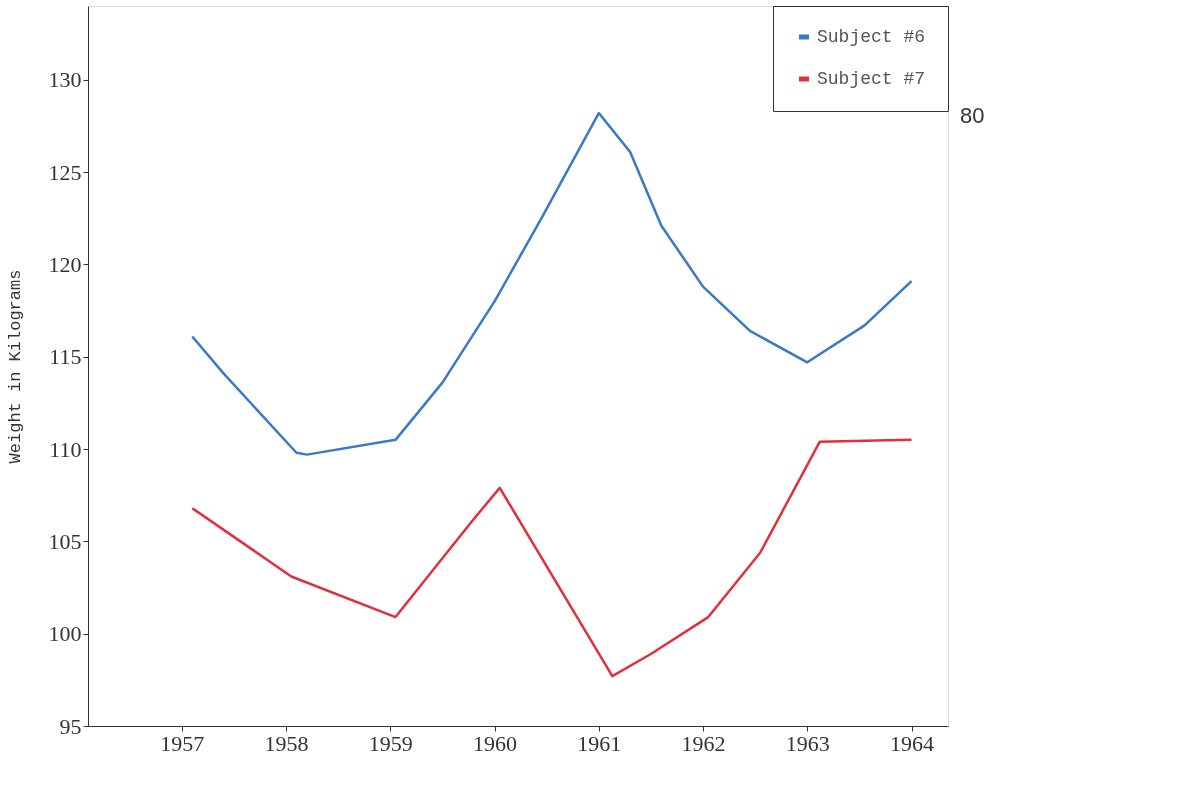 The height and width of the screenshot is (812, 1197). What do you see at coordinates (871, 79) in the screenshot?
I see `legend-label: Subject #7` at bounding box center [871, 79].